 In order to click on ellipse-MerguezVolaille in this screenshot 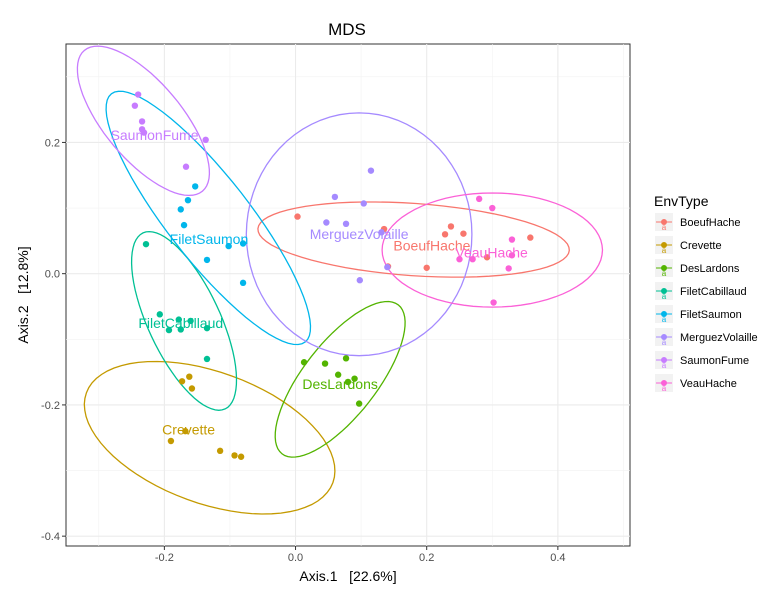, I will do `click(359, 234)`.